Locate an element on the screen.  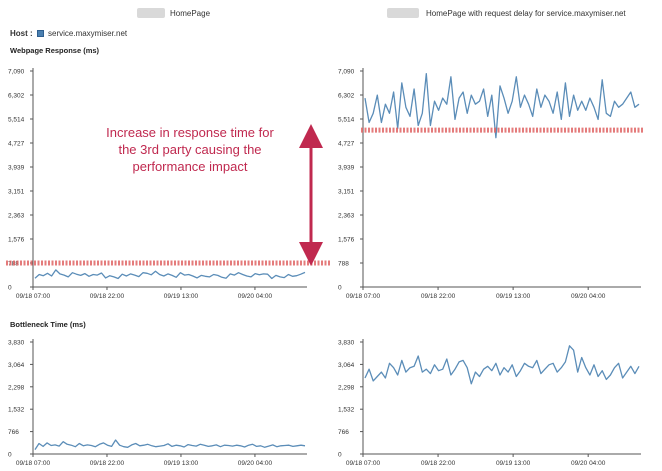
redacted-label-right is located at coordinates (403, 13).